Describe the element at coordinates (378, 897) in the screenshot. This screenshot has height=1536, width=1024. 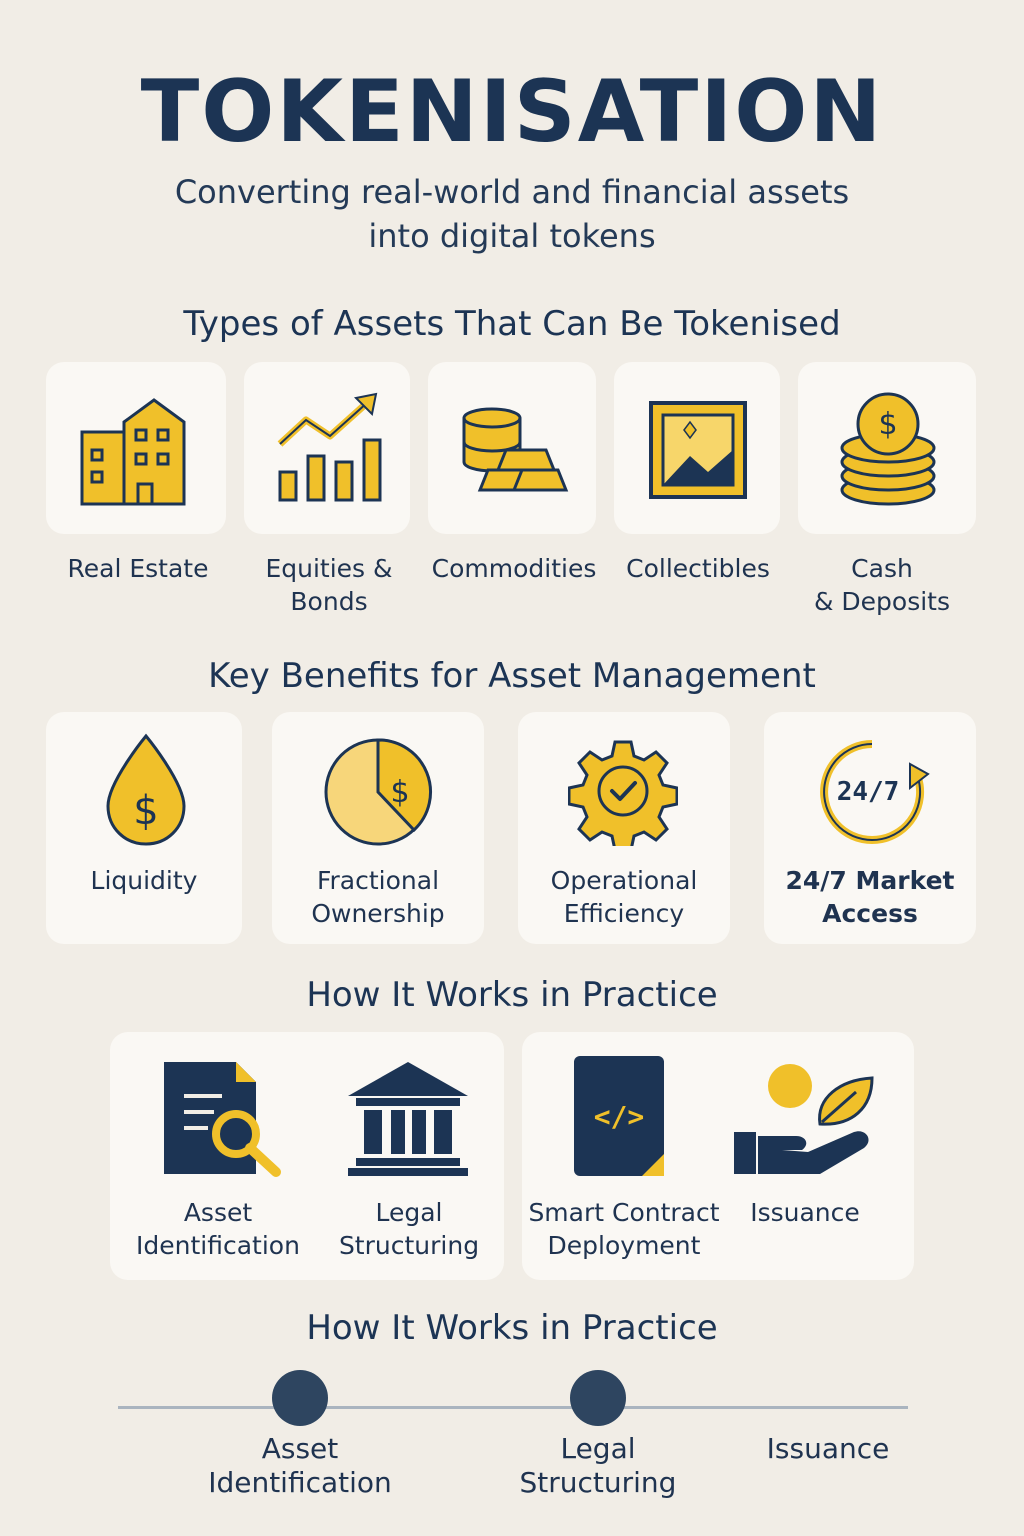
I see `benefit-label-fractional-ownership: Fractional Ownership` at that location.